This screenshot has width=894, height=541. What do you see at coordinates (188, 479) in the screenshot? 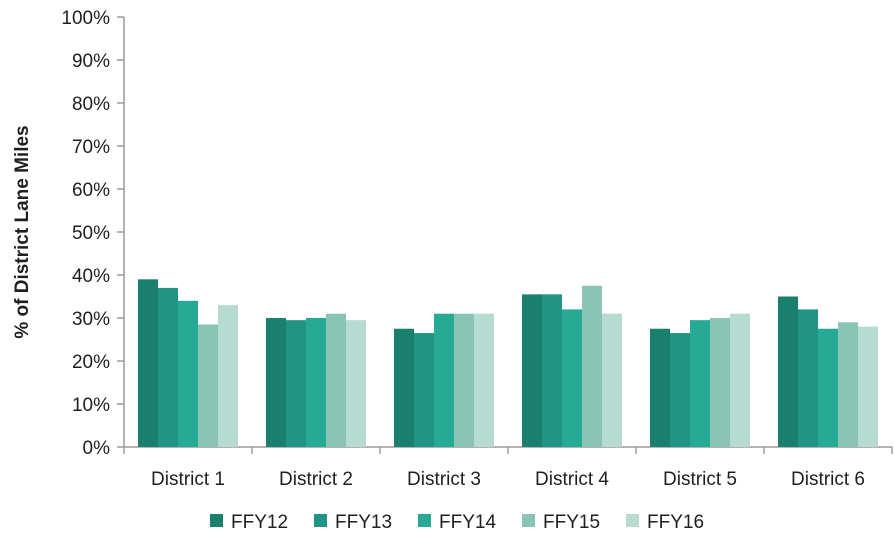
I see `x-tick-label: District 1` at bounding box center [188, 479].